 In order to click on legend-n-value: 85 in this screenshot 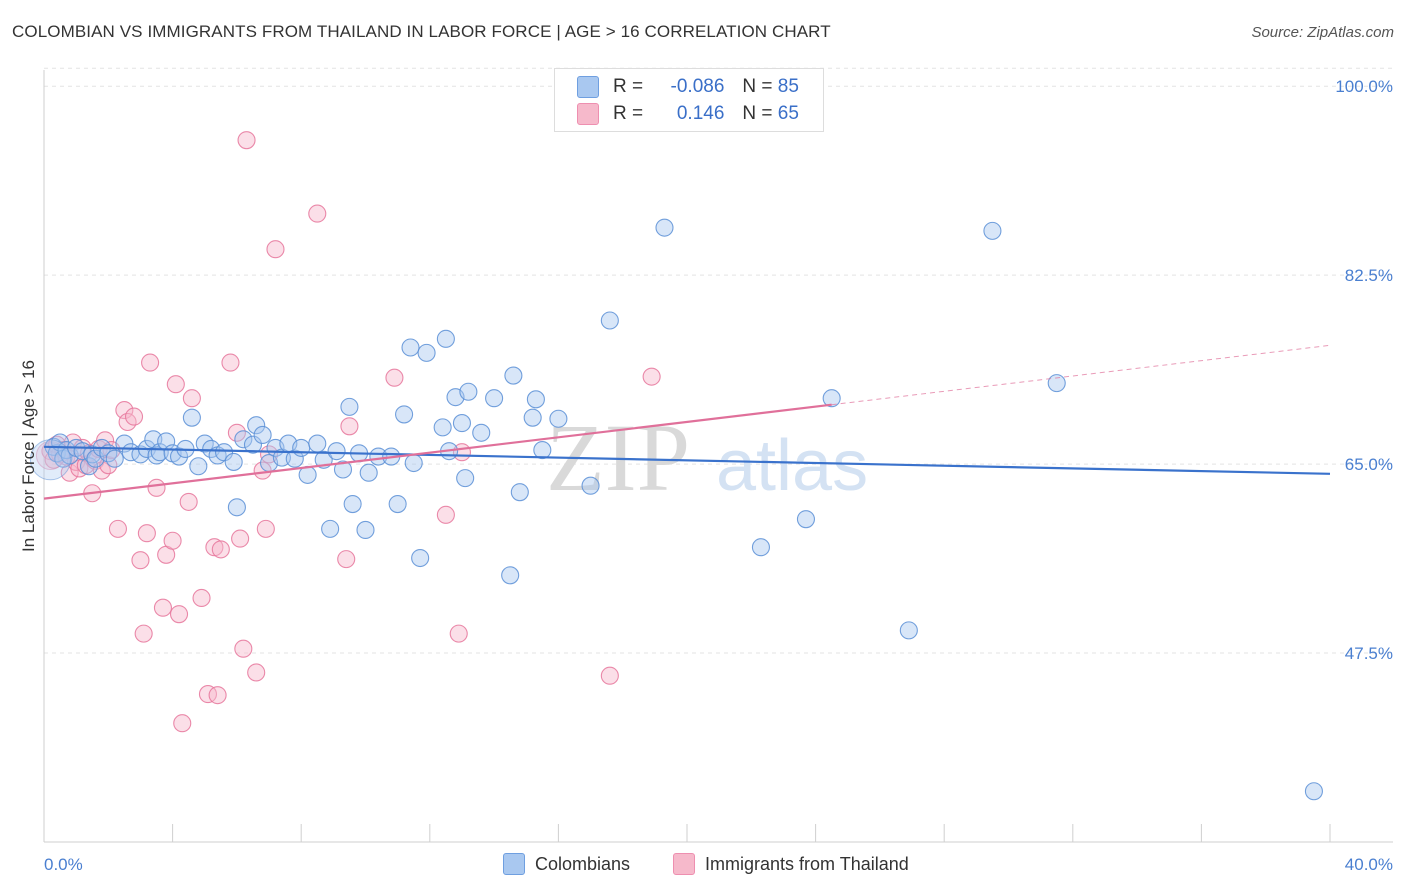, I will do `click(788, 86)`.